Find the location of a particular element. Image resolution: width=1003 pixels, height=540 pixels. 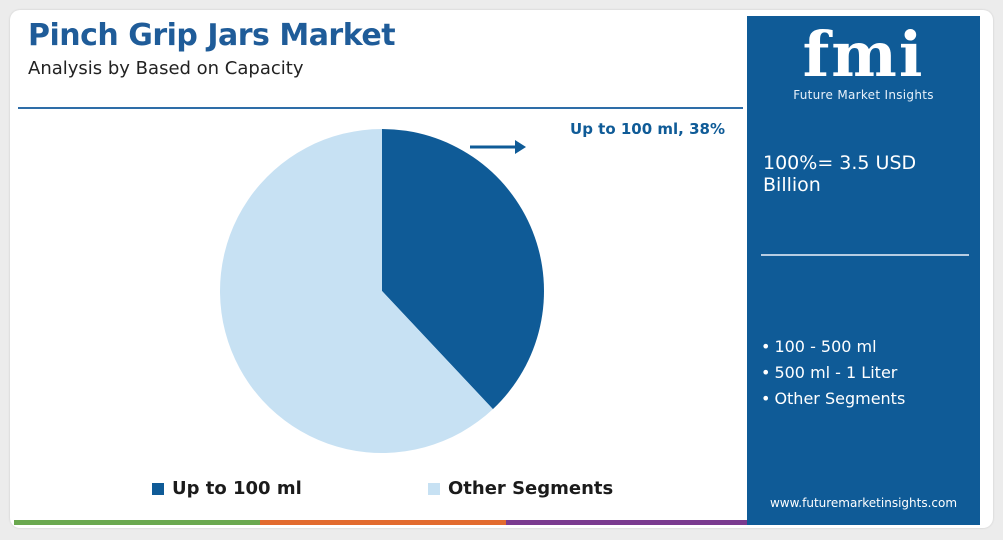

legend-item-other-segments: Other Segments is located at coordinates (520, 488).